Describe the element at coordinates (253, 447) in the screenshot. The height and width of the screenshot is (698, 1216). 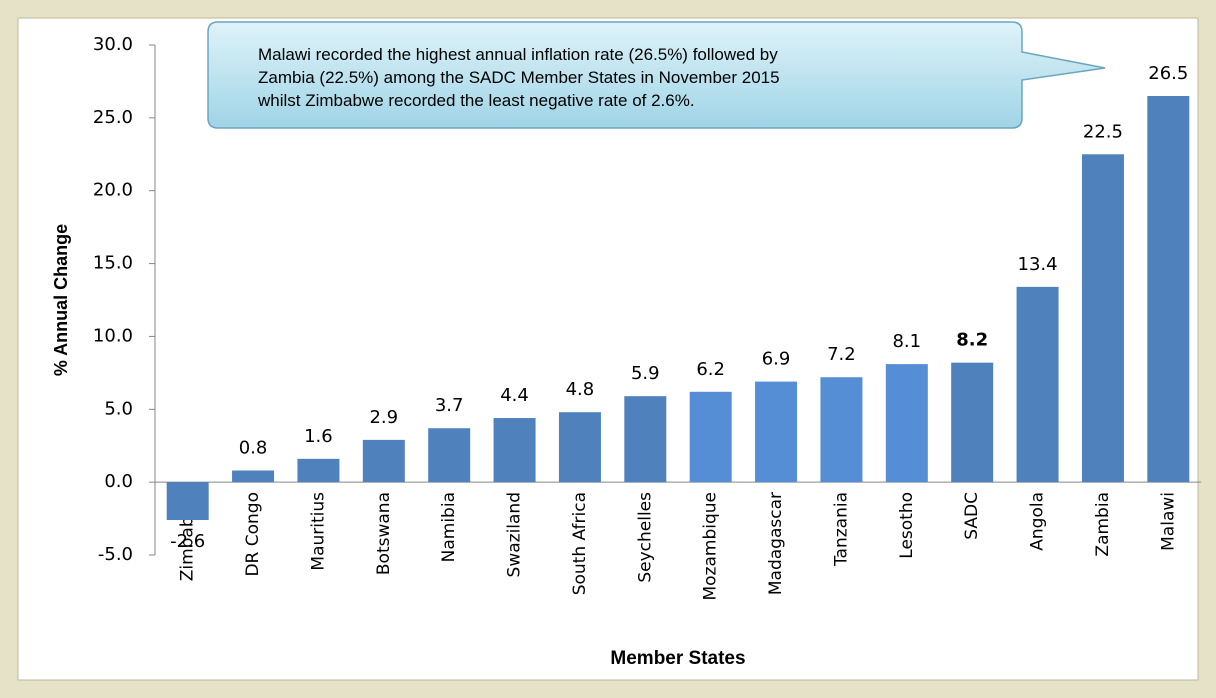
I see `value-label: 0.8` at that location.